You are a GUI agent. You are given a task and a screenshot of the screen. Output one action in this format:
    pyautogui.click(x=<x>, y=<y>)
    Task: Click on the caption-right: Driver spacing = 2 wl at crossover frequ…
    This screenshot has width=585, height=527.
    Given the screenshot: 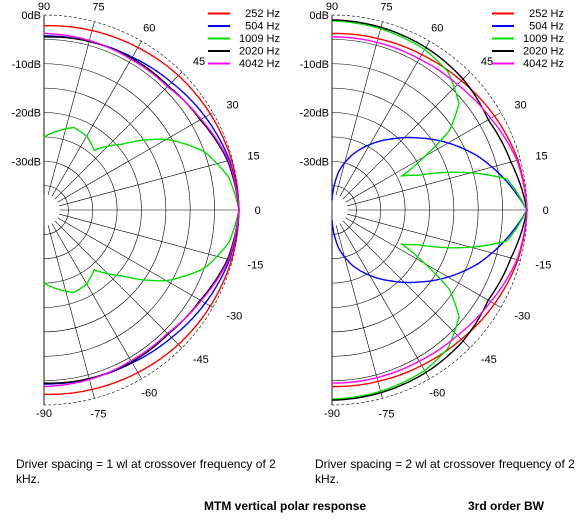 What is the action you would take?
    pyautogui.click(x=445, y=471)
    